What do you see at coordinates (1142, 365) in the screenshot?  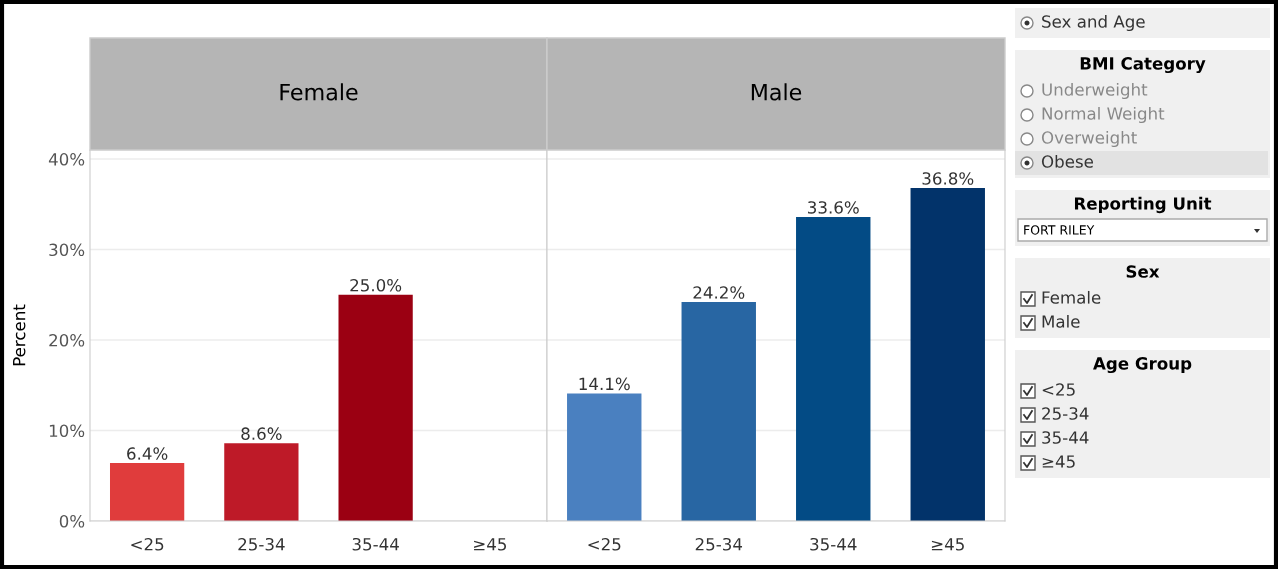 I see `text: Age Group` at bounding box center [1142, 365].